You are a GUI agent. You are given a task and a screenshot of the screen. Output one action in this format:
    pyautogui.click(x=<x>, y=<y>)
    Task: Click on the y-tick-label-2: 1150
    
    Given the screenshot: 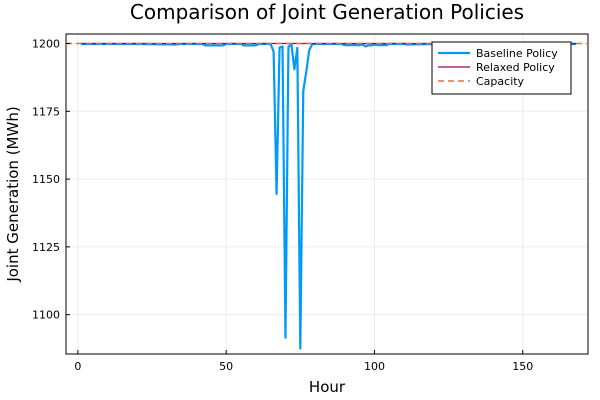 What is the action you would take?
    pyautogui.click(x=46, y=179)
    